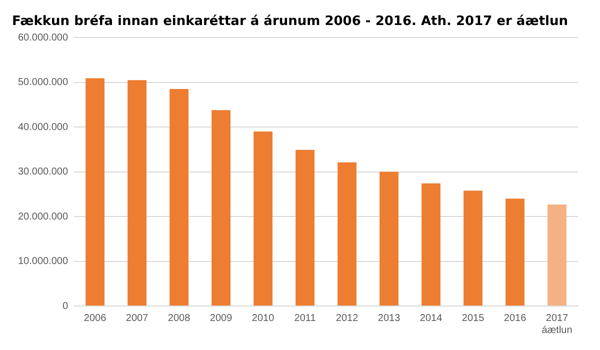 The width and height of the screenshot is (600, 350). I want to click on y-tick-label: 10.000.000, so click(43, 262).